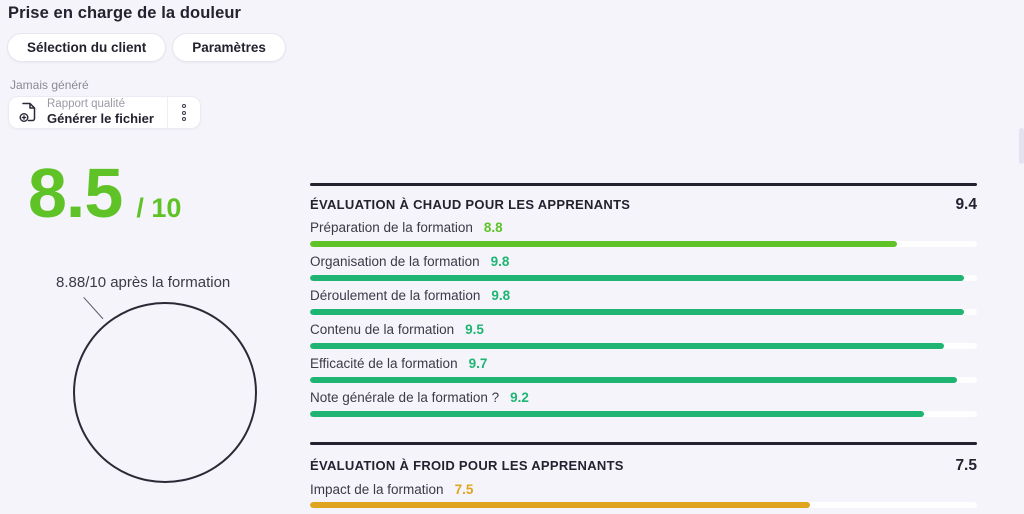  What do you see at coordinates (100, 118) in the screenshot?
I see `generate-file-action: Générer le fichier` at bounding box center [100, 118].